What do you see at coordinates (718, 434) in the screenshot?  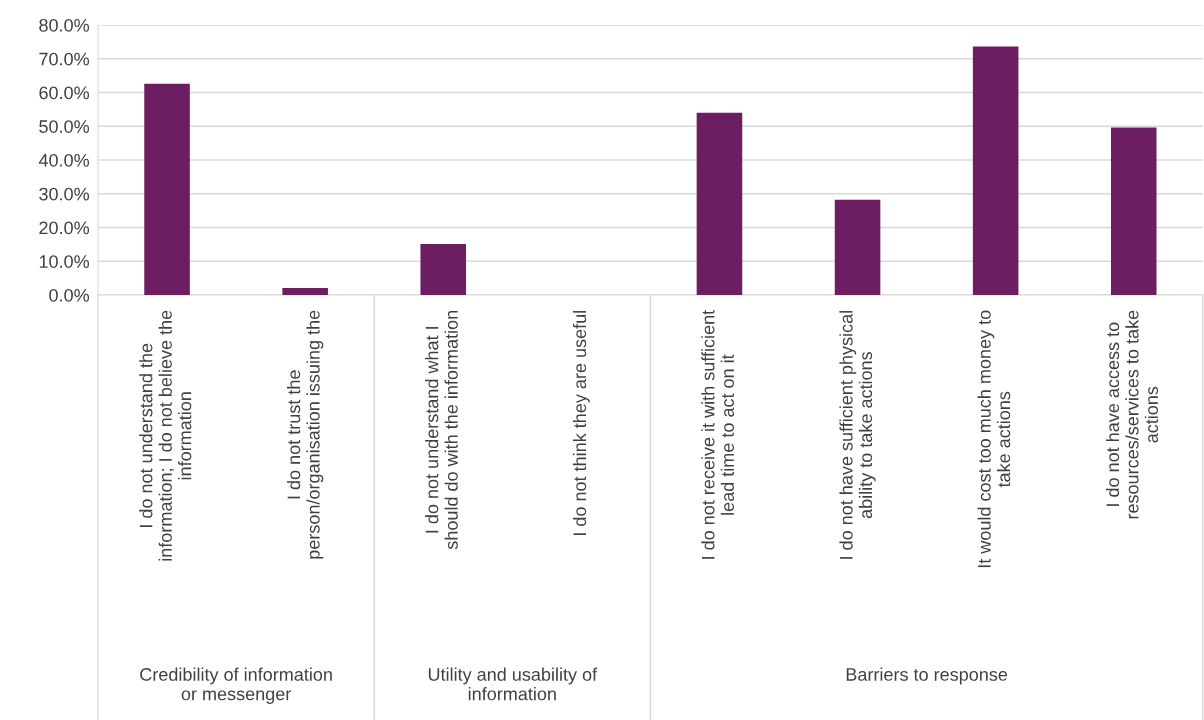 I see `x-tick-label: I do not receive it with sufficient lead time to act on it` at bounding box center [718, 434].